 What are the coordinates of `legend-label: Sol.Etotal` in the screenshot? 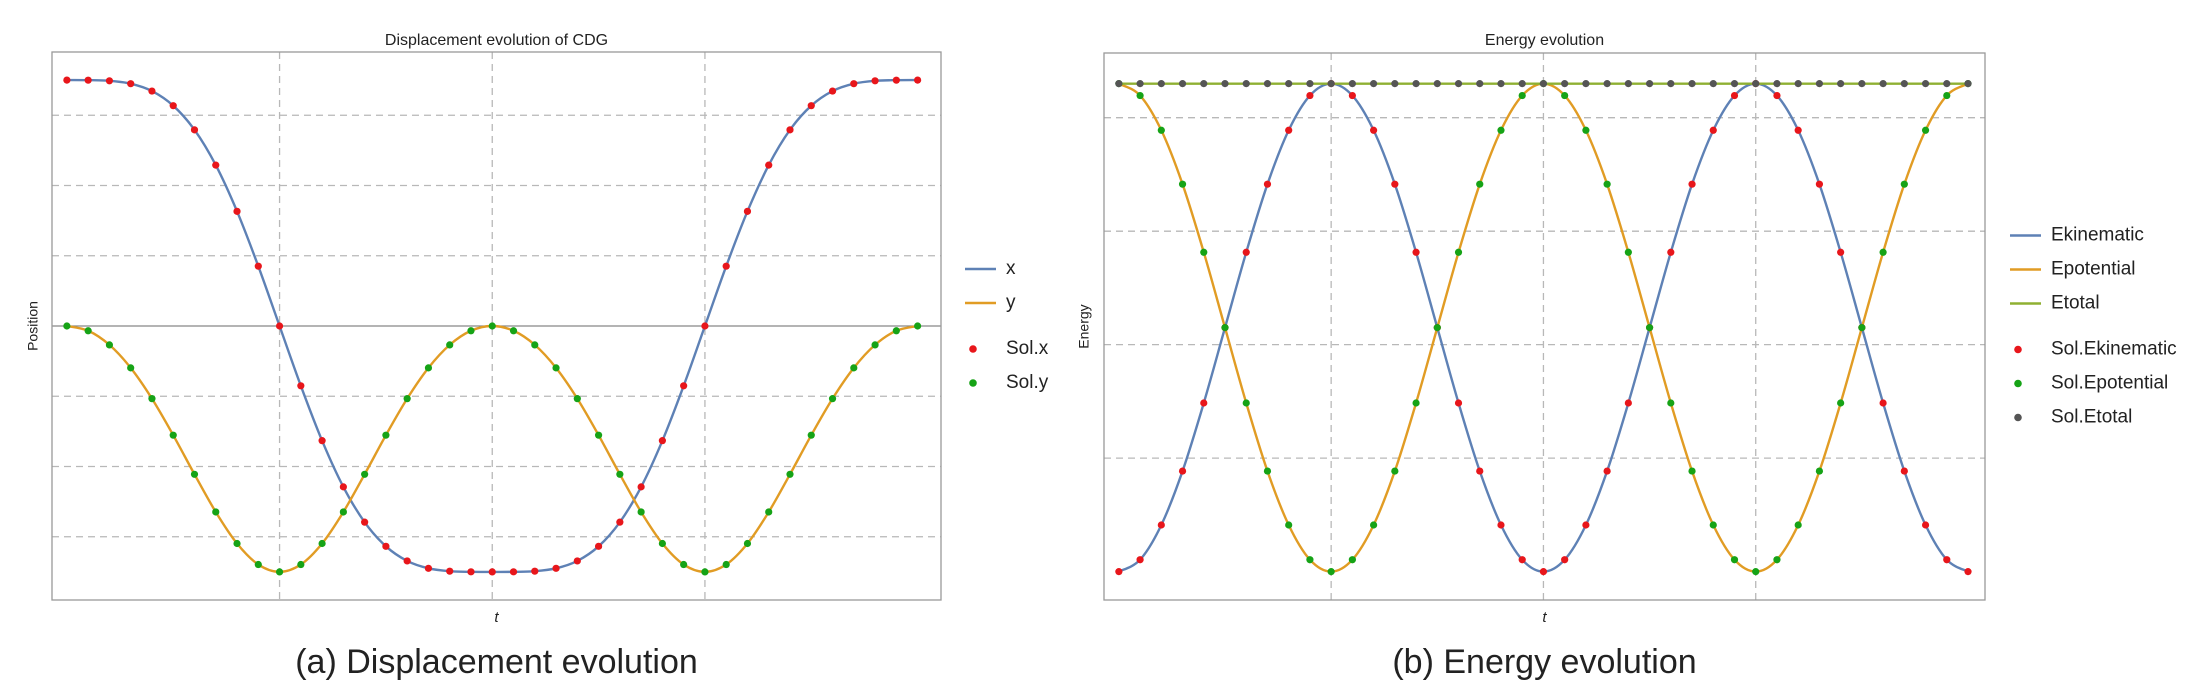 It's located at (2091, 417).